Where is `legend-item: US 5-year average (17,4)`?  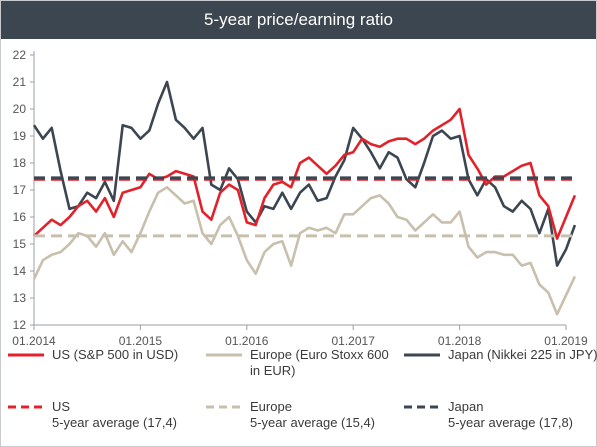
legend-item: US 5-year average (17,4) is located at coordinates (105, 415).